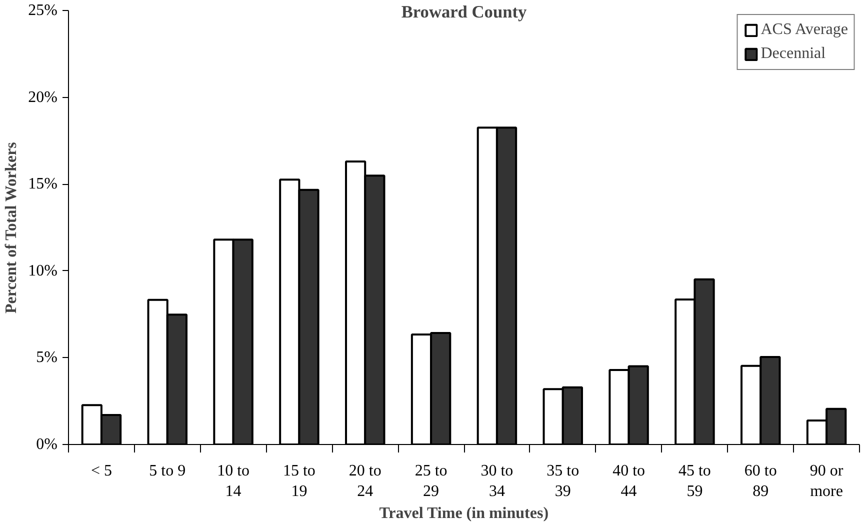  Describe the element at coordinates (43, 271) in the screenshot. I see `y-tick-label: 10%` at that location.